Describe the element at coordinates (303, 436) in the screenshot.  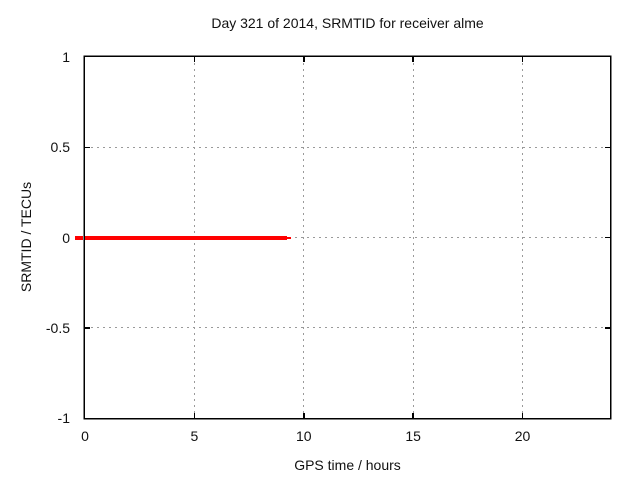
I see `x-tick-label: 10` at that location.